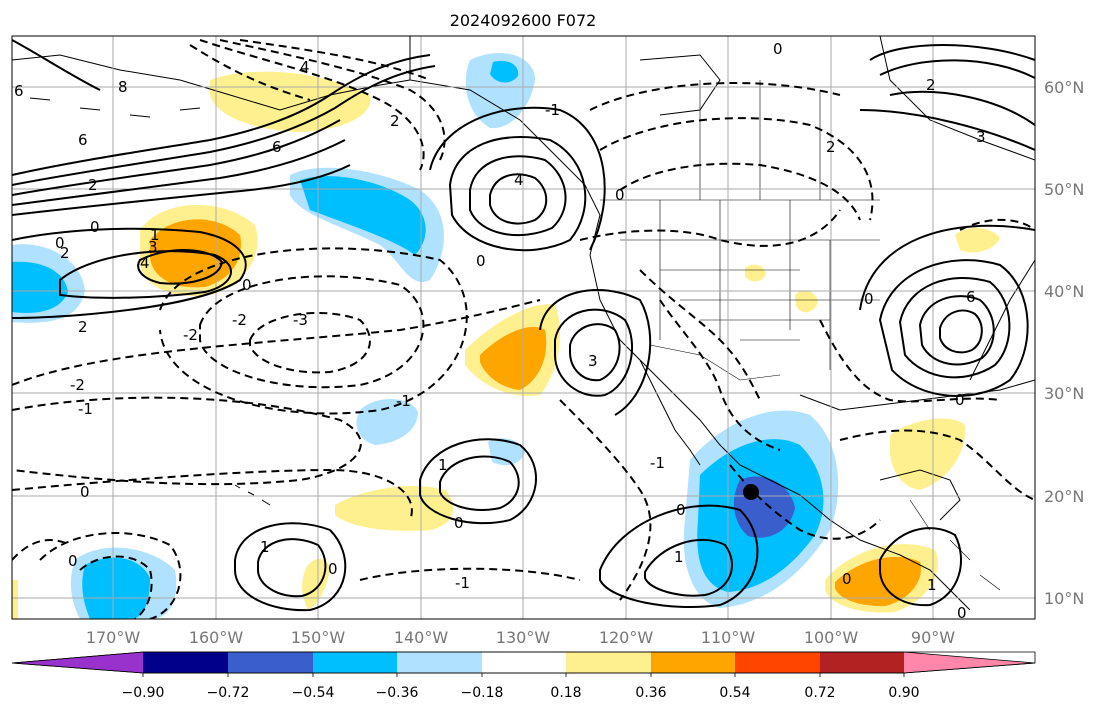 The width and height of the screenshot is (1105, 712). I want to click on hawaii-islands, so click(252, 495).